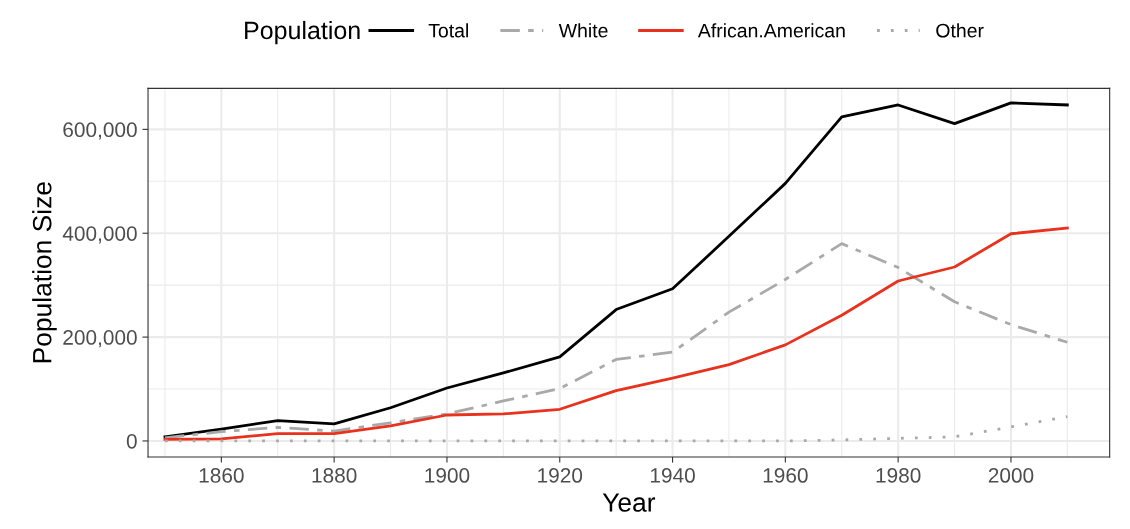 This screenshot has width=1130, height=529. I want to click on x-tick-label: 1900, so click(447, 475).